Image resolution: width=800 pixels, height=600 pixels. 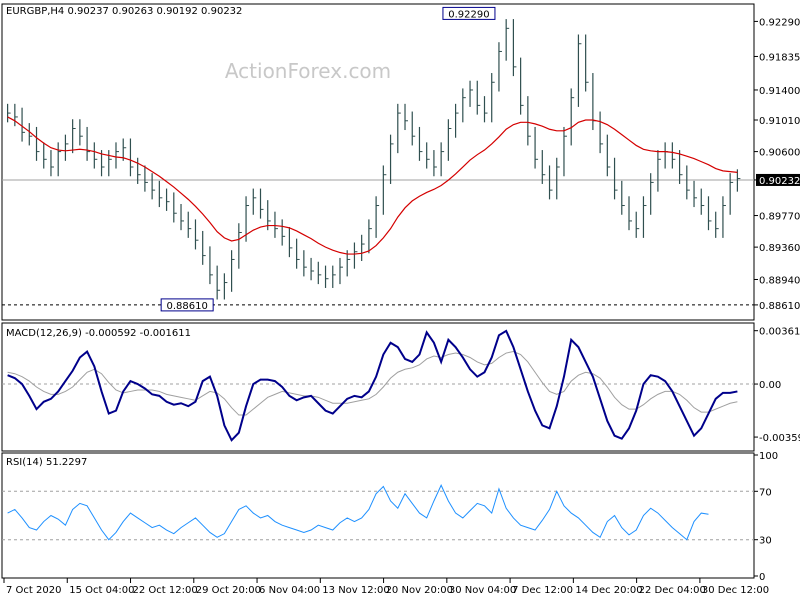 I want to click on x-tick-label: 30 Dec 12:00, so click(x=735, y=590).